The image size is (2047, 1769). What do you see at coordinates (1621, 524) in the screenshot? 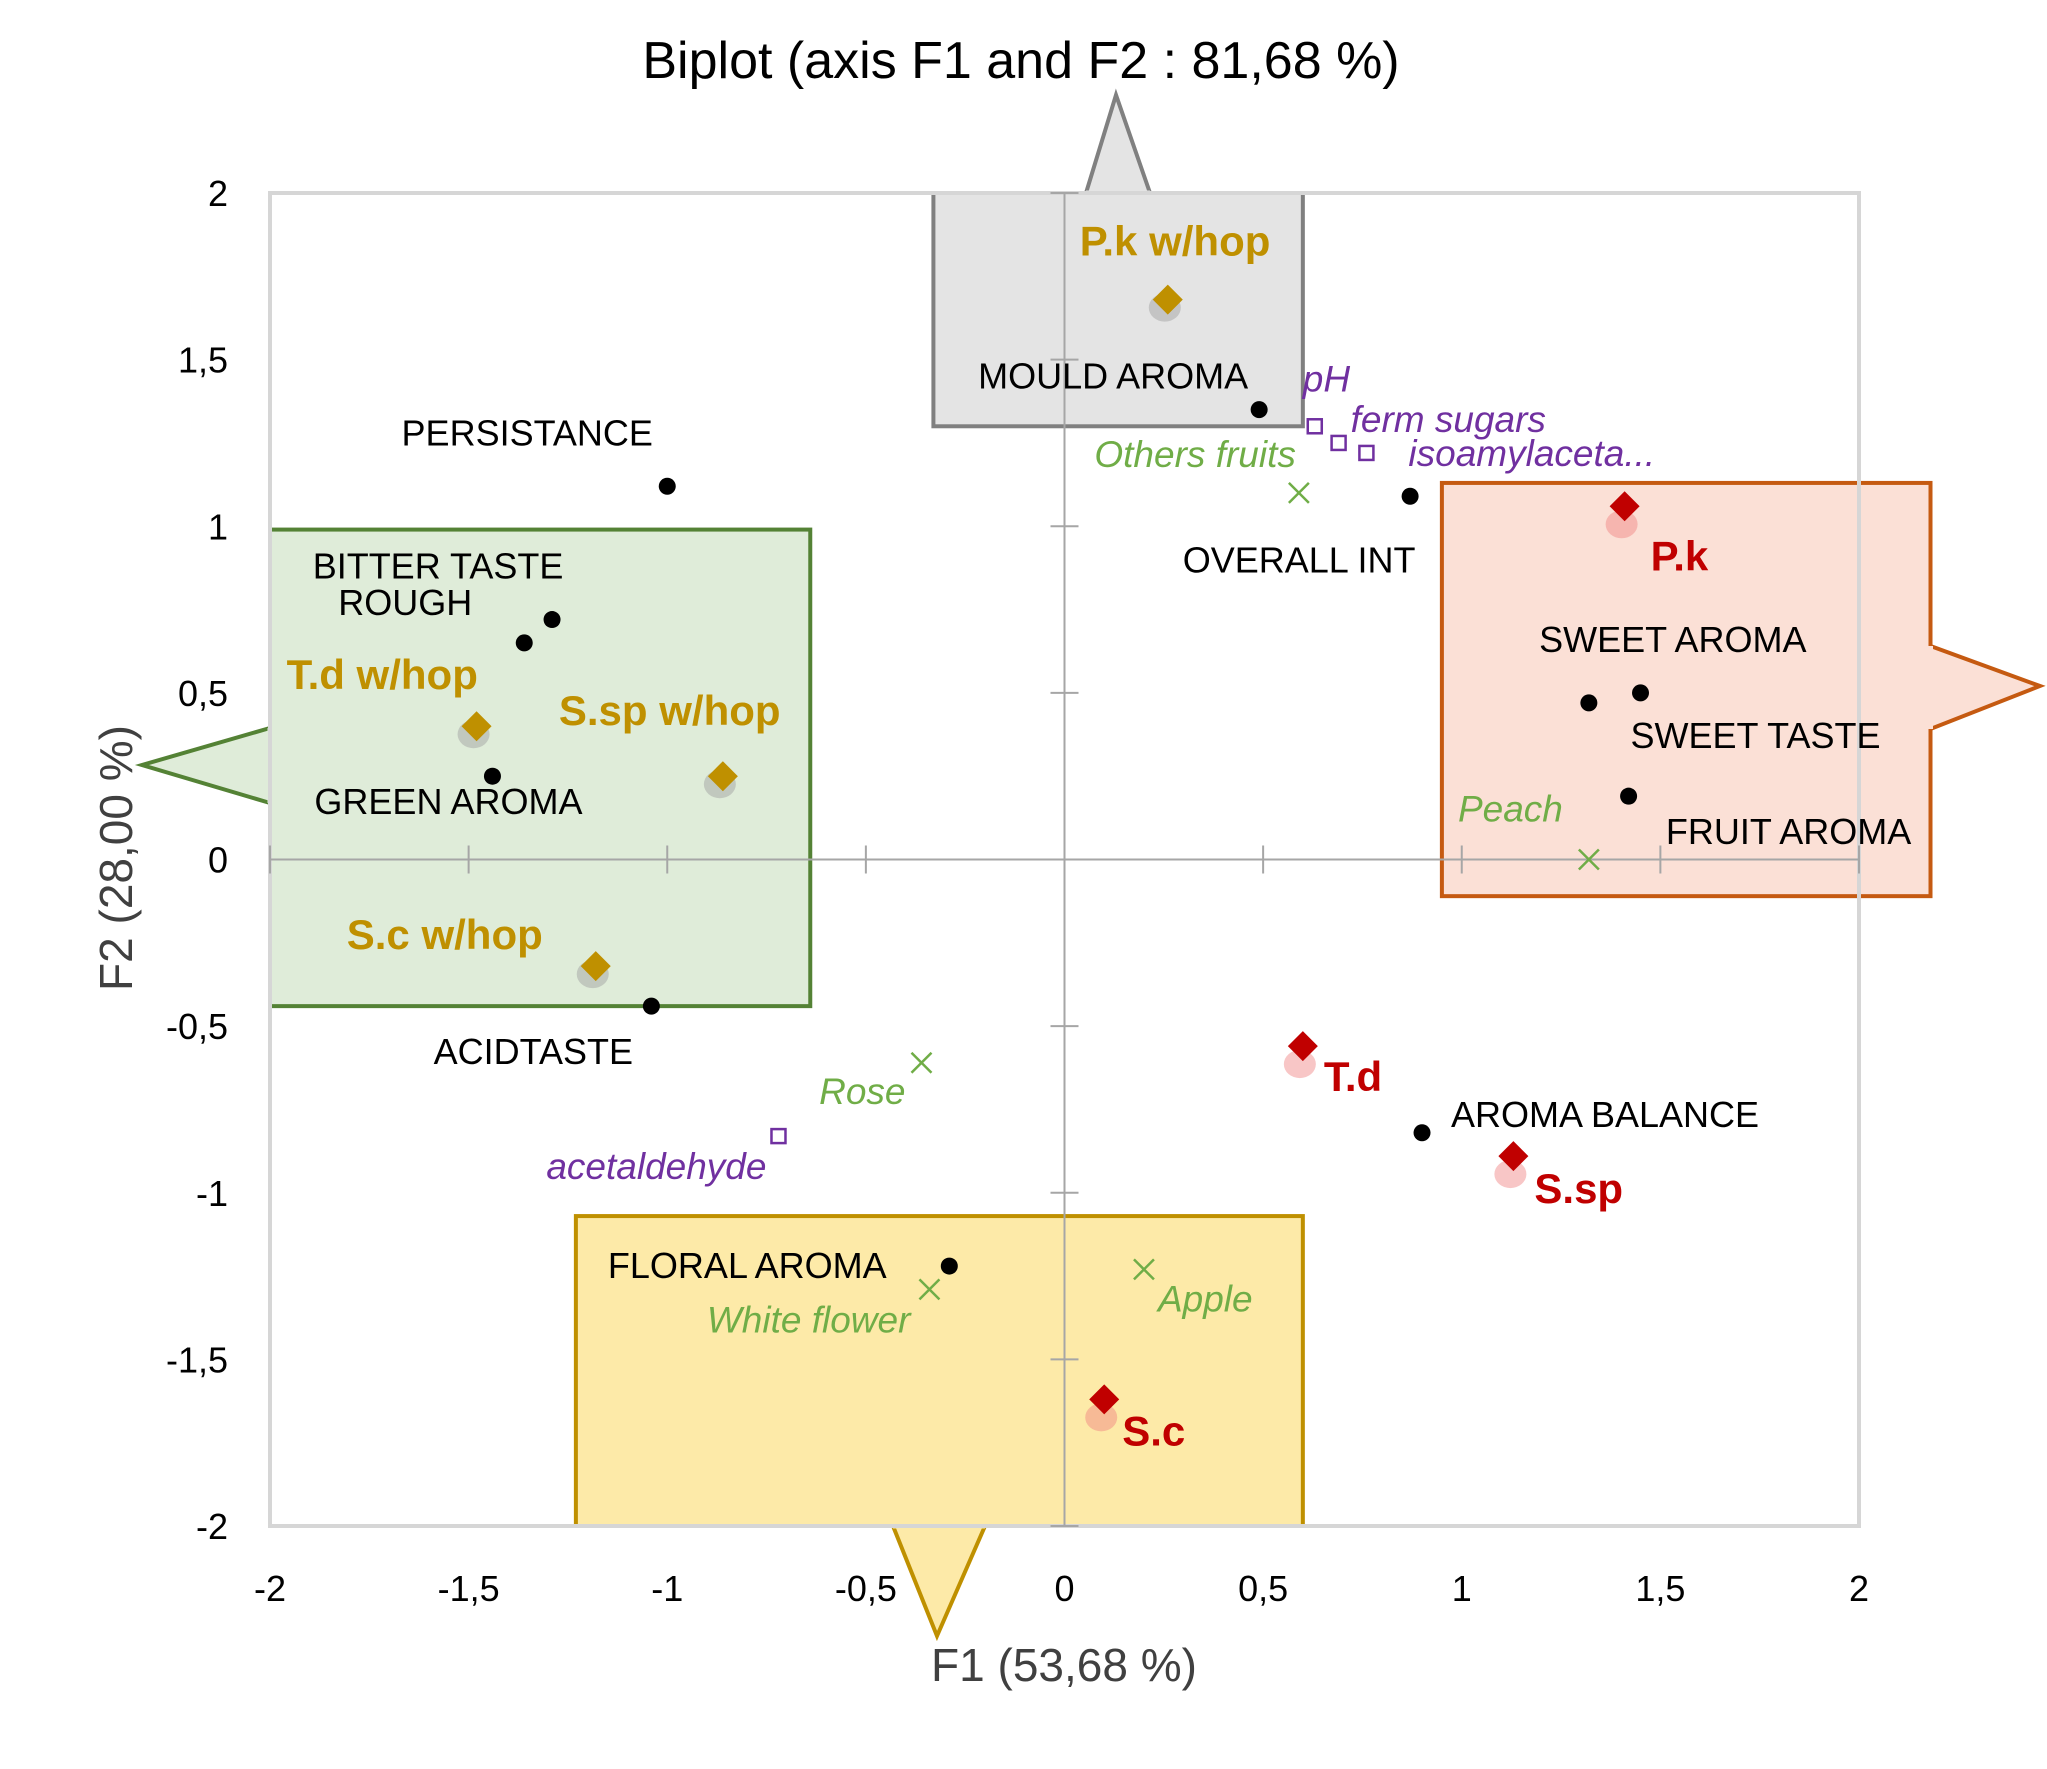
I see `point-p-k-shadow` at bounding box center [1621, 524].